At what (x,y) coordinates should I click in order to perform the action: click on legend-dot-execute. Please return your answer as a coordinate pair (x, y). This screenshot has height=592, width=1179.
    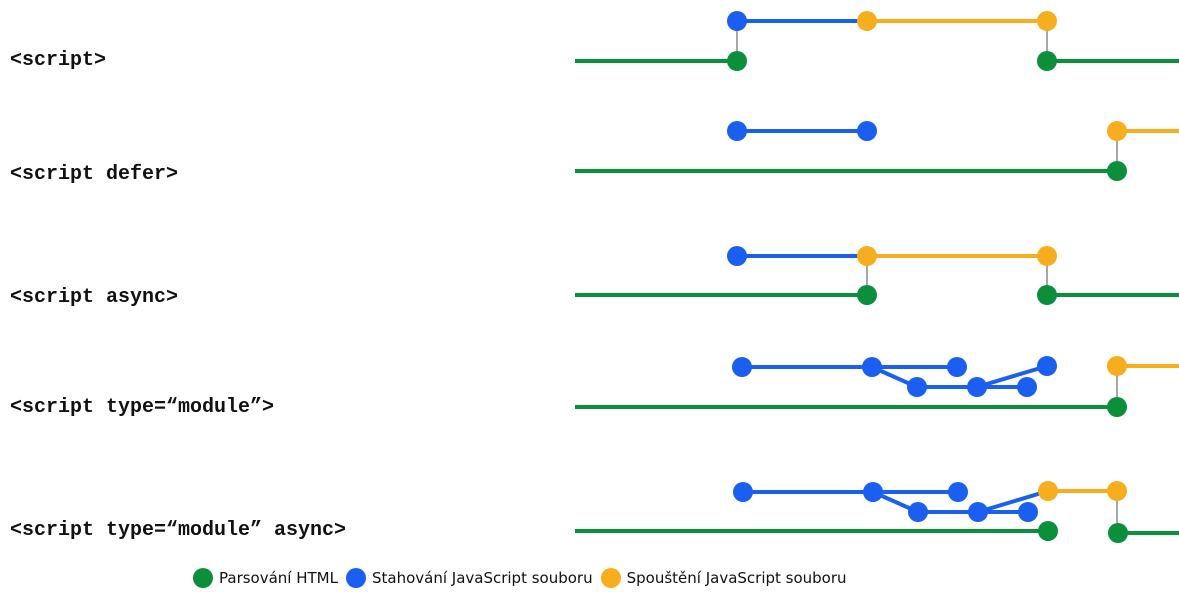
    Looking at the image, I should click on (610, 578).